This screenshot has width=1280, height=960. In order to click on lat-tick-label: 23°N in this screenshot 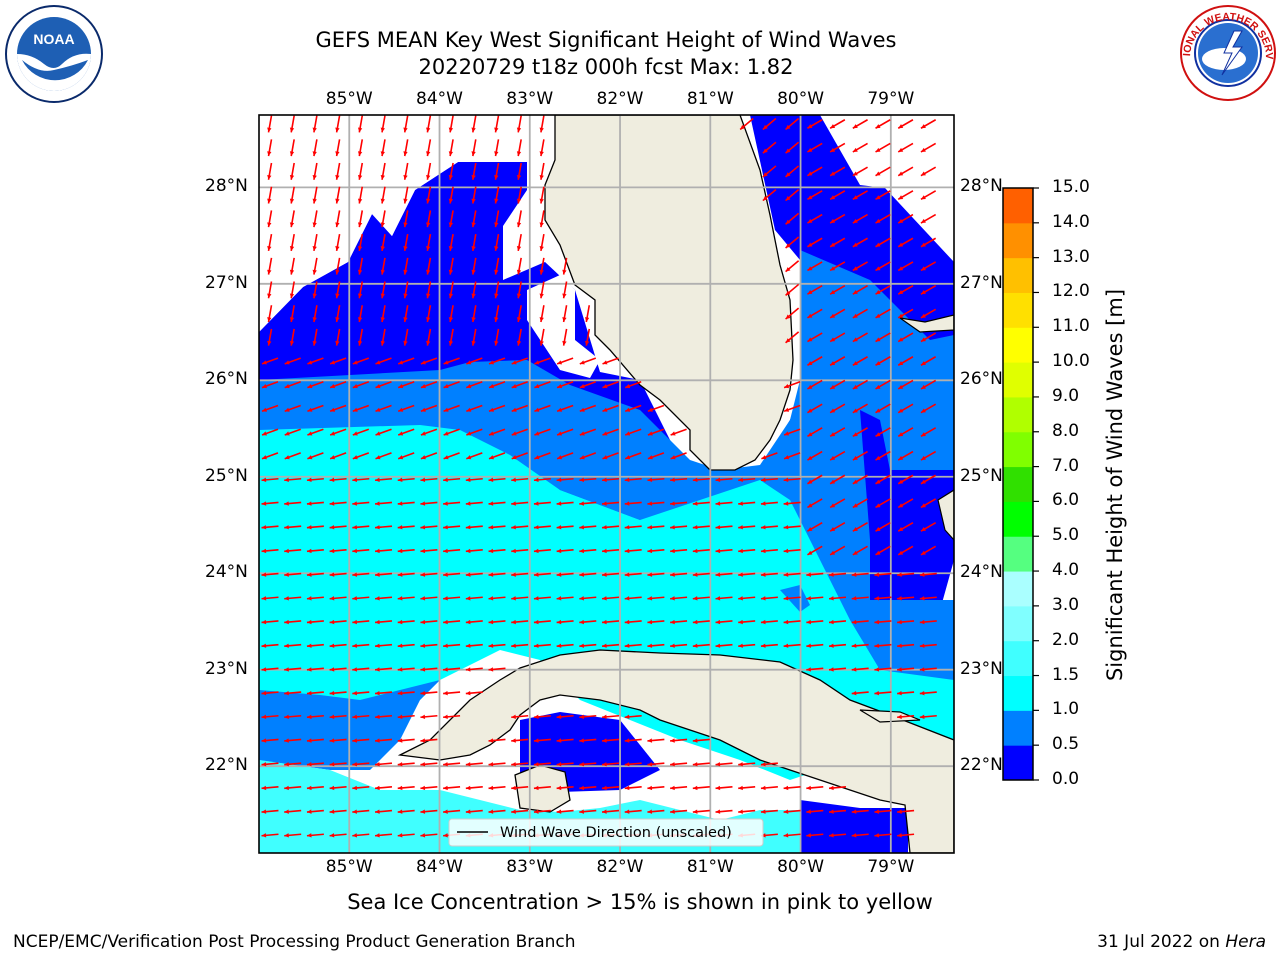, I will do `click(226, 668)`.